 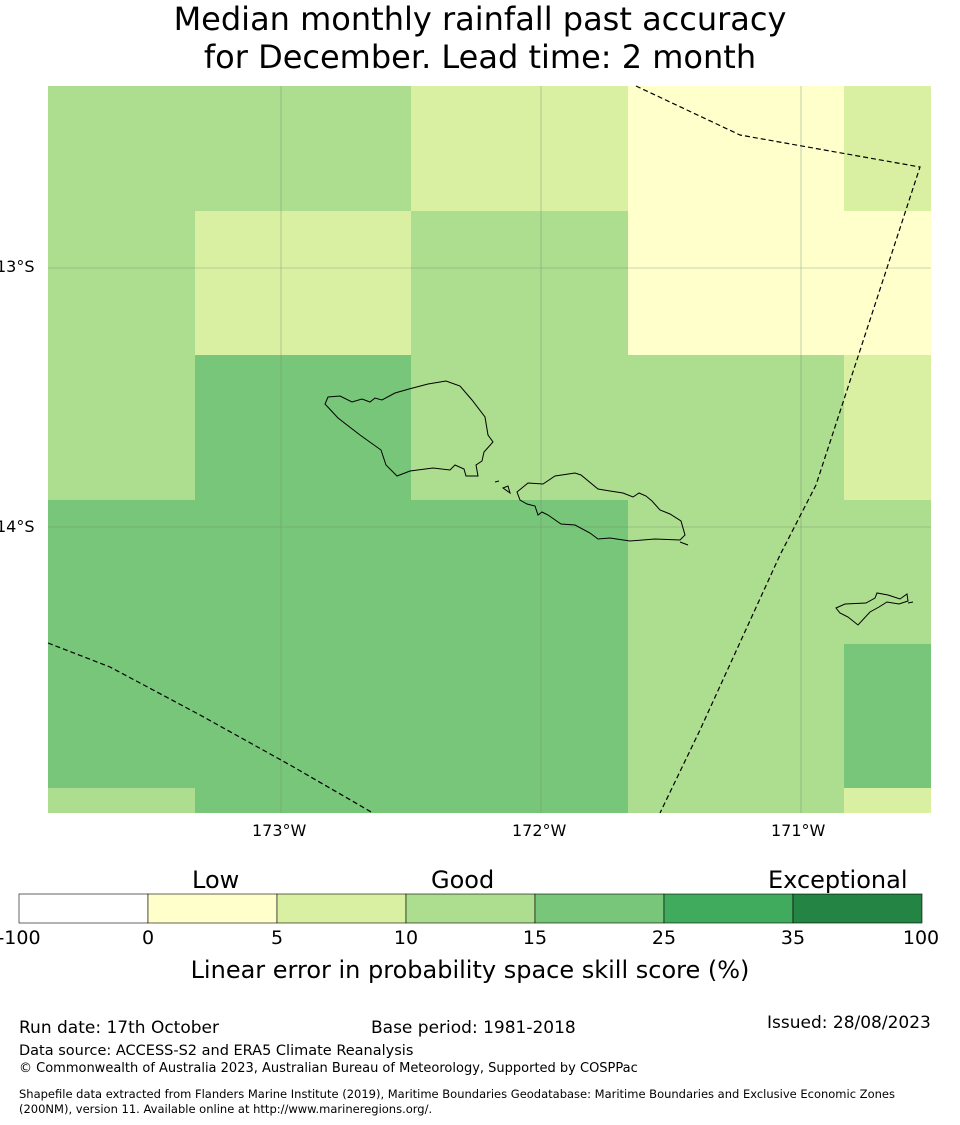 What do you see at coordinates (539, 830) in the screenshot?
I see `lon-label-172w: 172°W` at bounding box center [539, 830].